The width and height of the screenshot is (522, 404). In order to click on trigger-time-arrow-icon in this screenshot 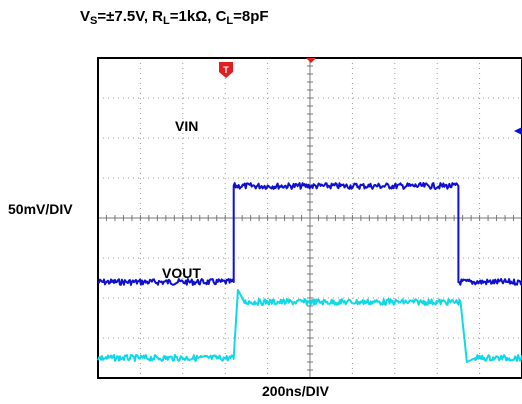, I will do `click(311, 60)`.